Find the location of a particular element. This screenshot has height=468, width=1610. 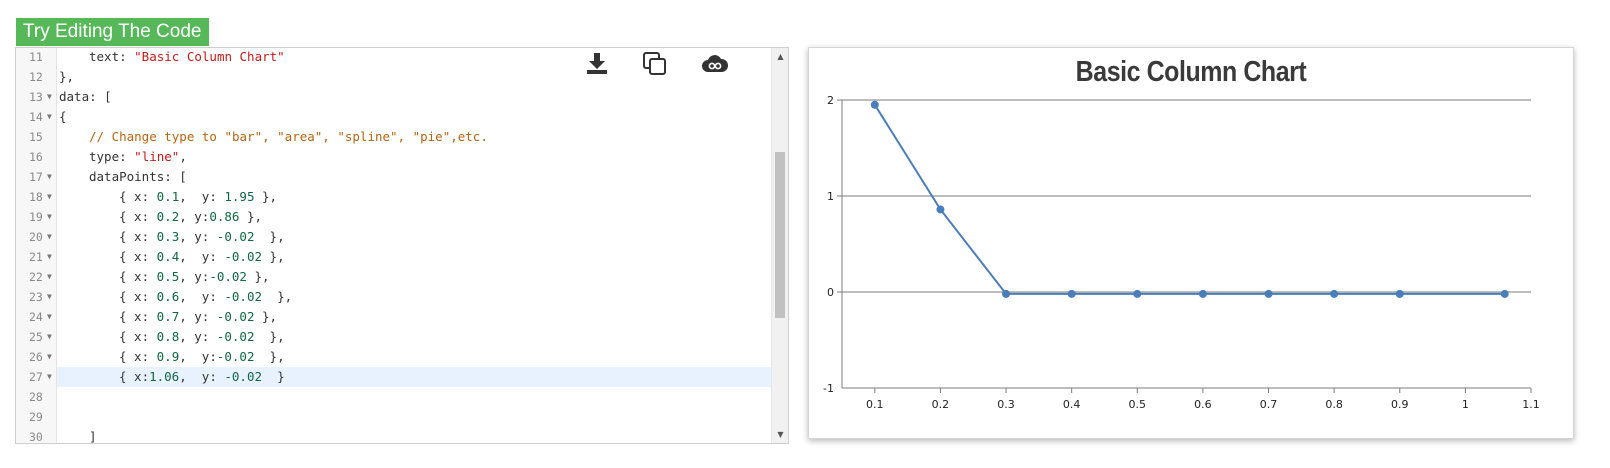

code-text: { is located at coordinates (63, 117).